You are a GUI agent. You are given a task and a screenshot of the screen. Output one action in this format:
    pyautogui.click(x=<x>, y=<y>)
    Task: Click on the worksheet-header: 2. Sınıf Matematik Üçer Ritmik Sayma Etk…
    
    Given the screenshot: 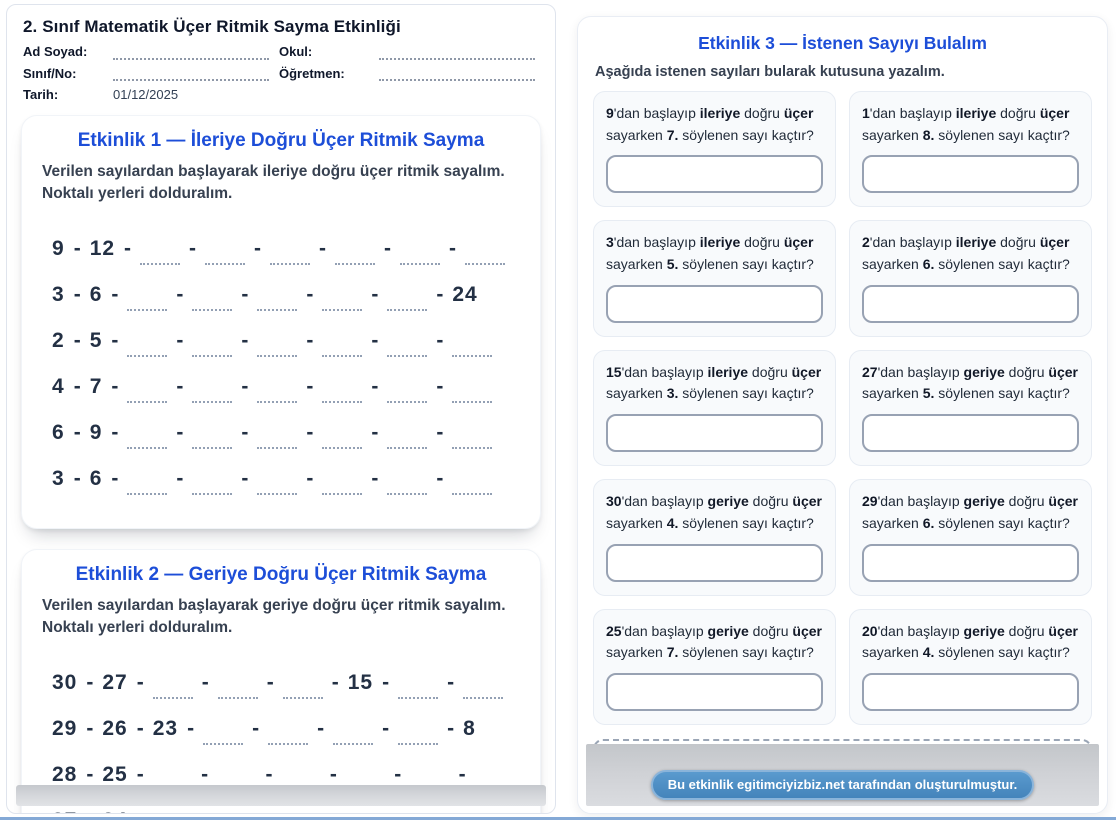 What is the action you would take?
    pyautogui.click(x=281, y=59)
    